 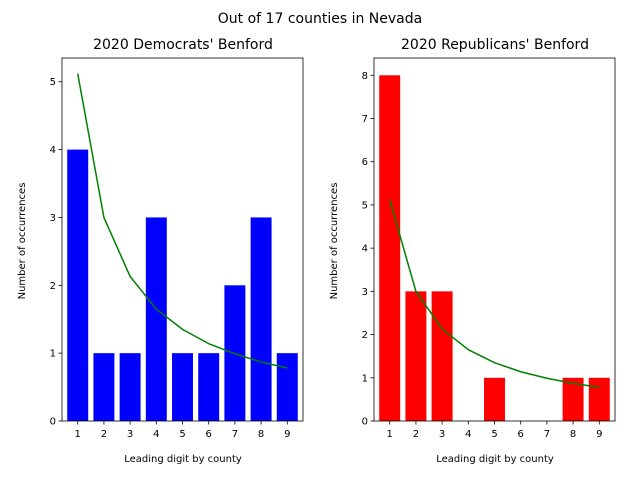 I want to click on chart-title: 2020 Republicans' Benford, so click(x=495, y=45).